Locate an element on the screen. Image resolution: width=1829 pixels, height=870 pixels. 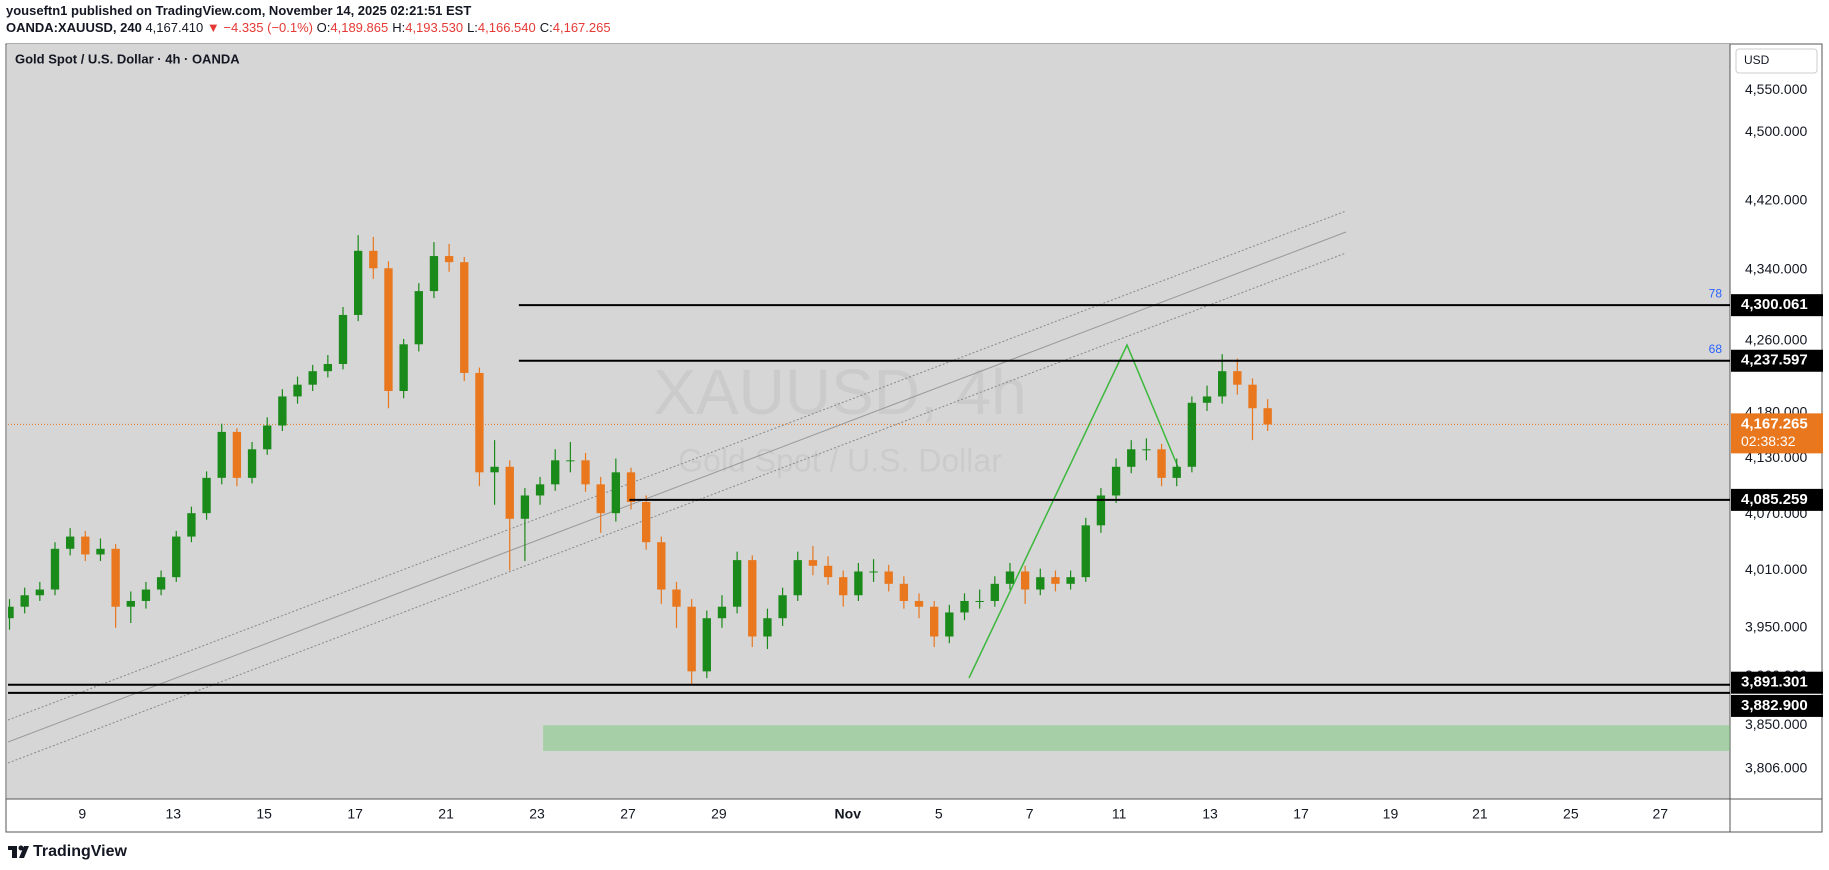
ohlc-label: O: is located at coordinates (323, 27).